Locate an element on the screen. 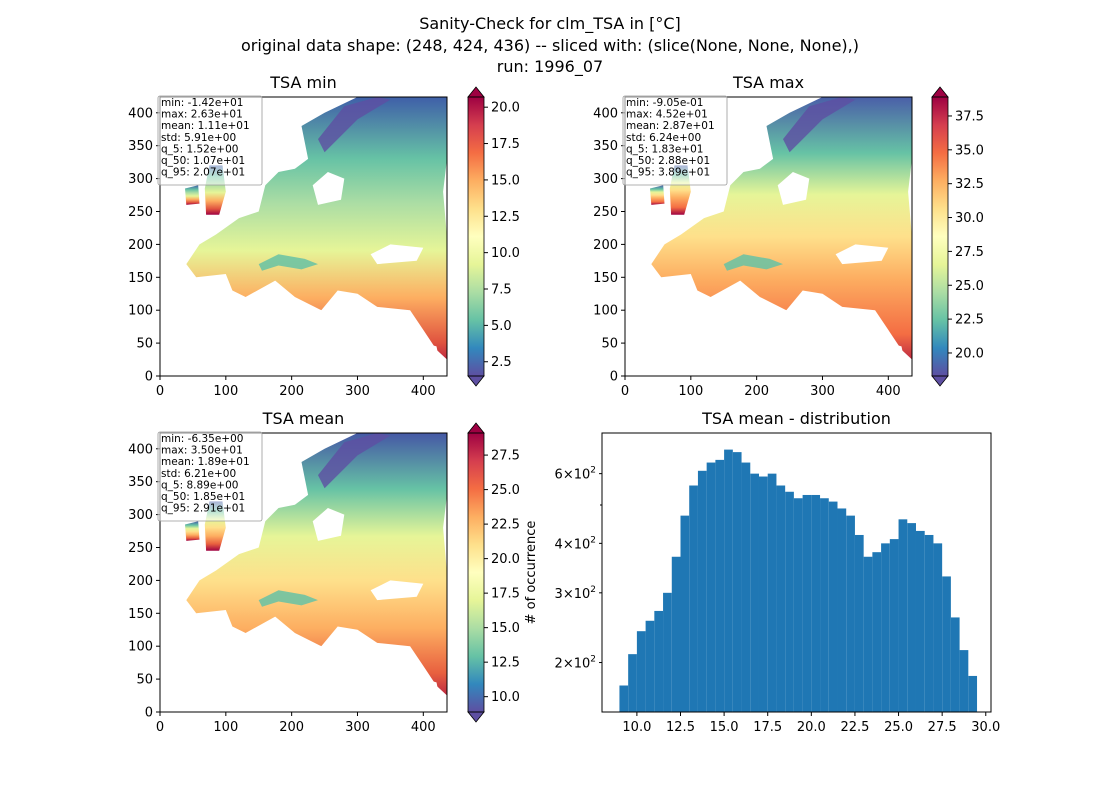 This screenshot has width=1100, height=800. x-tick-label: 200 is located at coordinates (291, 391).